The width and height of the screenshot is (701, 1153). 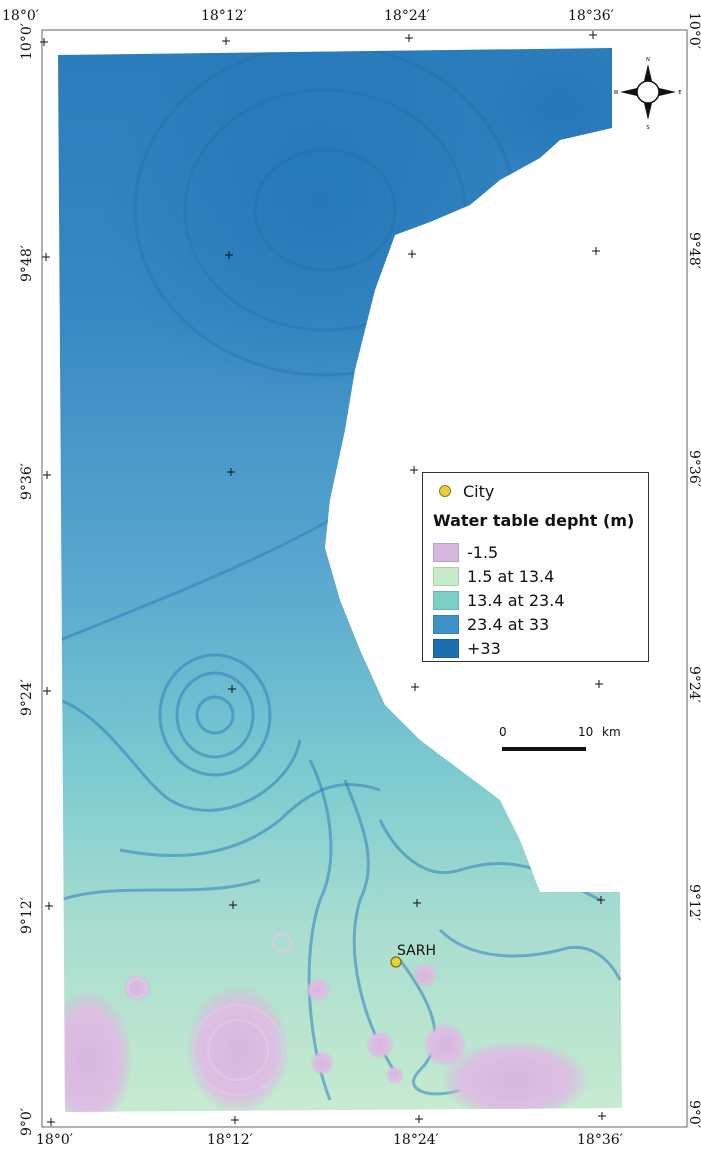 I want to click on lat-label-left-5: 9°12′, so click(x=27, y=915).